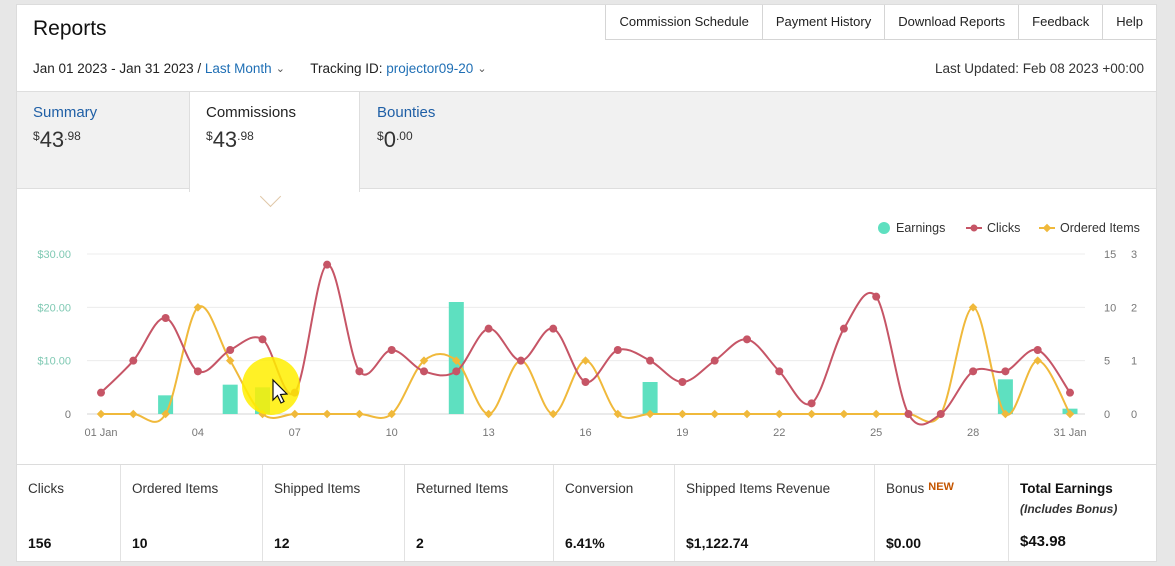 The image size is (1175, 566). I want to click on stat-ordered-items: Ordered Items 10, so click(192, 513).